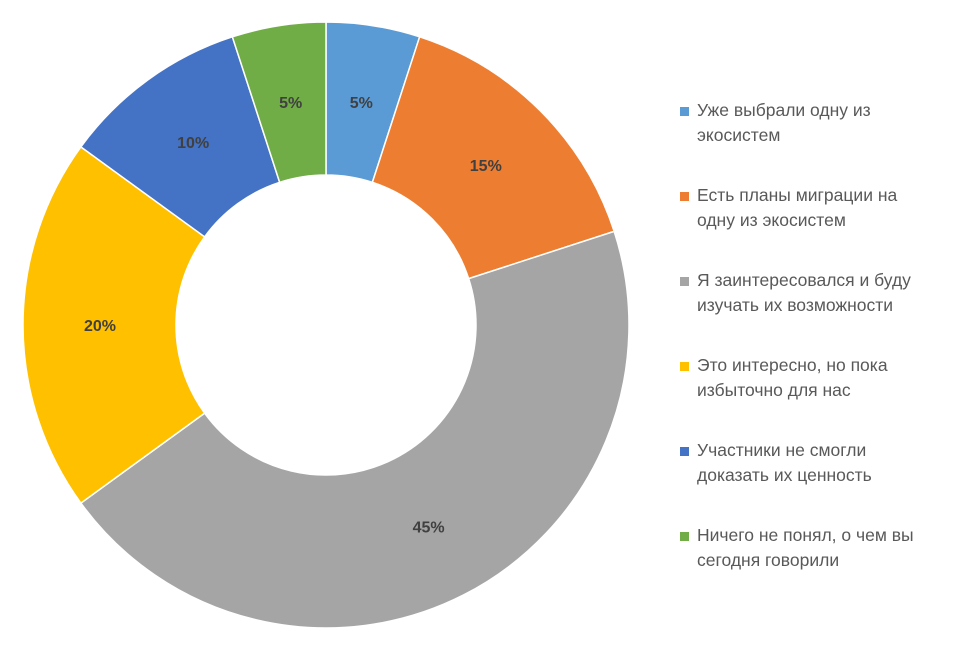 Image resolution: width=957 pixels, height=656 pixels. Describe the element at coordinates (784, 462) in the screenshot. I see `legend-label: Участники не смогли доказать их ценность` at that location.